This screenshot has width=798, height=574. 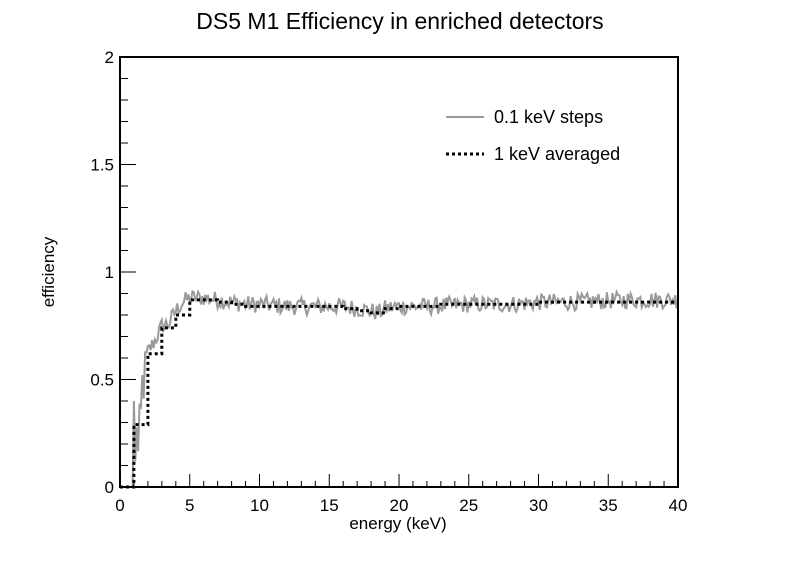 What do you see at coordinates (399, 505) in the screenshot?
I see `x-tick-label: 20` at bounding box center [399, 505].